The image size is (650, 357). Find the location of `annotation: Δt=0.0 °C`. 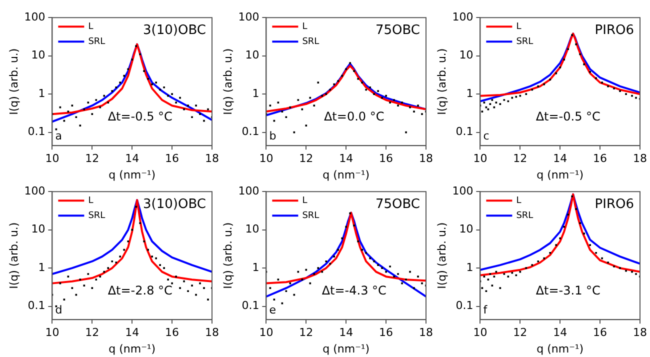

annotation: Δt=0.0 °C is located at coordinates (354, 117).